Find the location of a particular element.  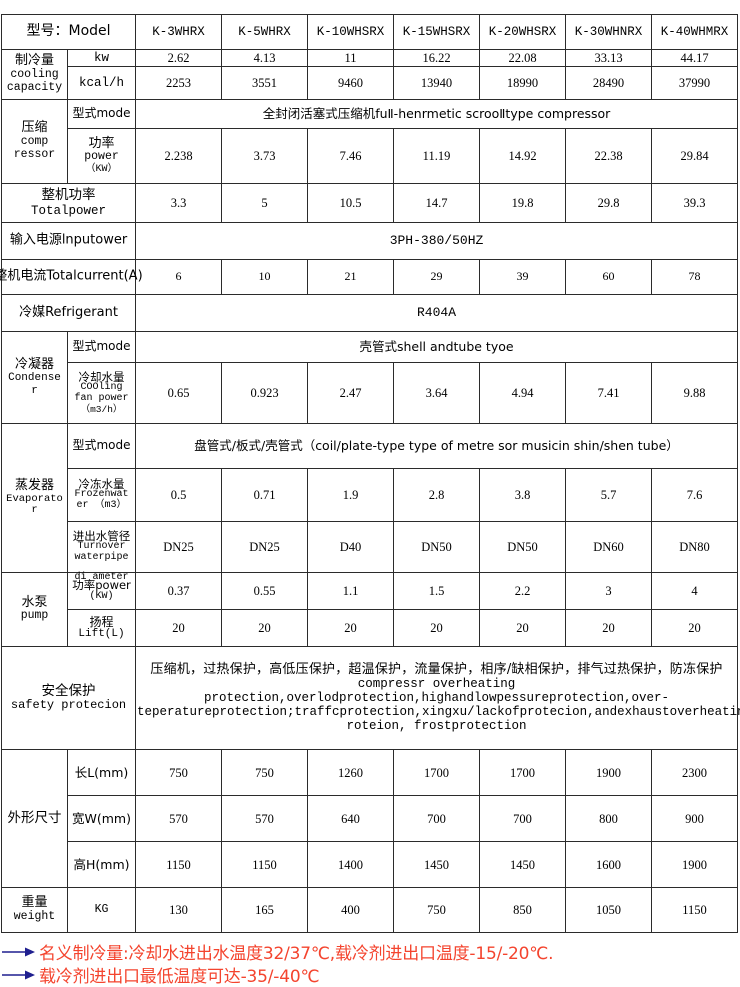

condenser-mode-label: 型式mode is located at coordinates (101, 347).